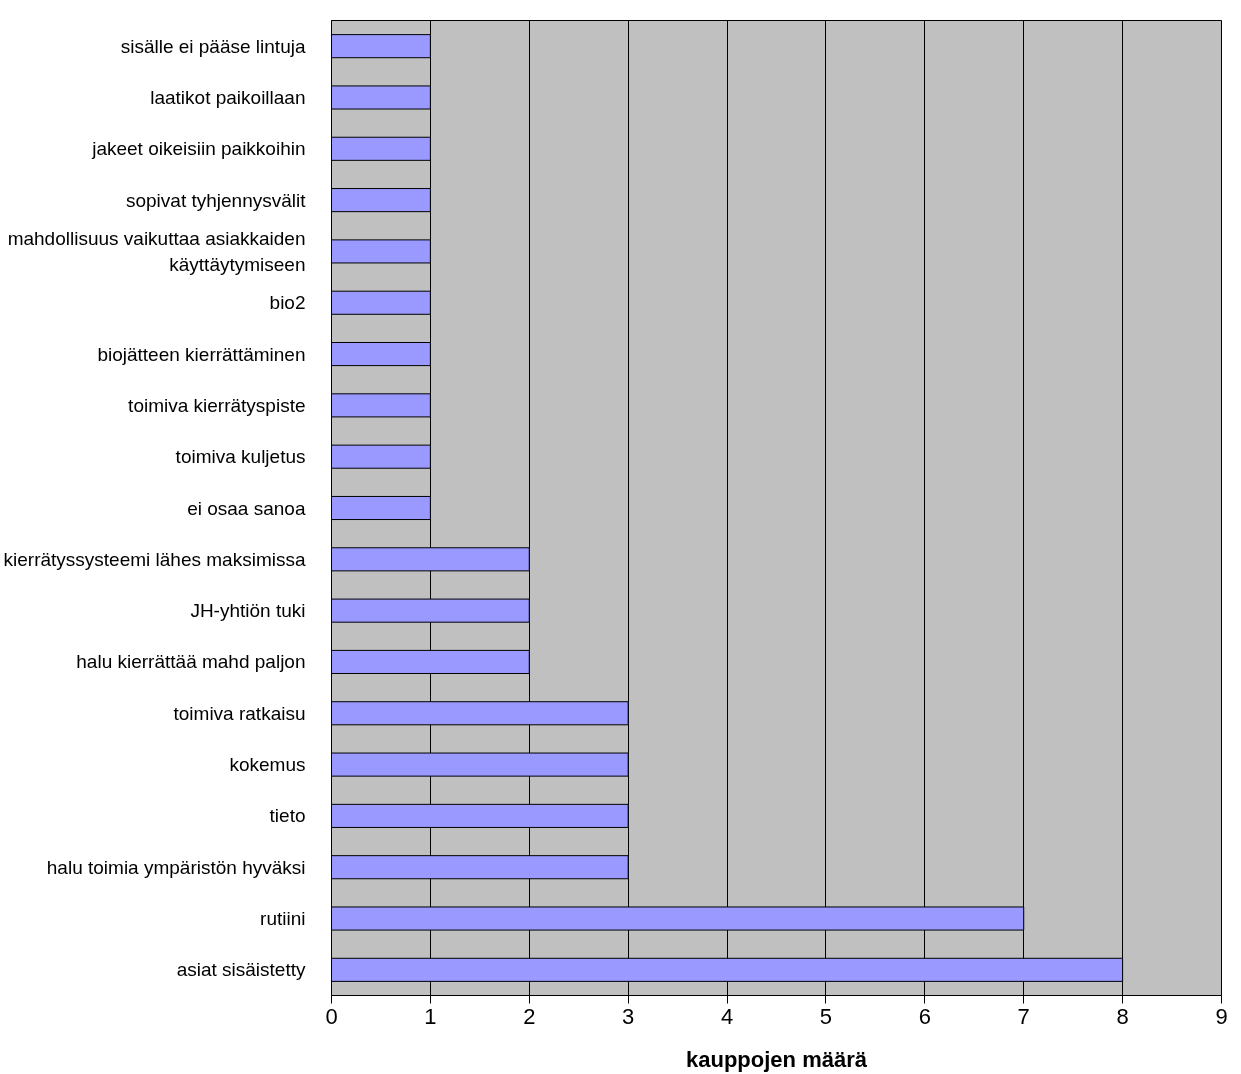 Image resolution: width=1241 pixels, height=1074 pixels. I want to click on y-tick-label: toimiva ratkaisu, so click(239, 713).